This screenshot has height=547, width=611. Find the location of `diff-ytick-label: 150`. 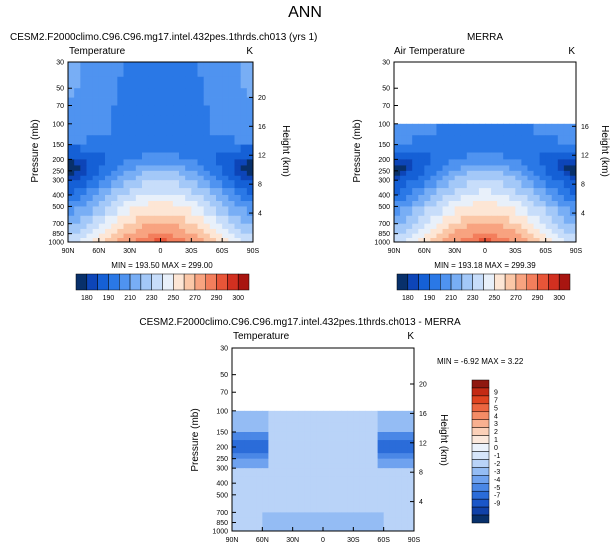

diff-ytick-label: 150 is located at coordinates (222, 432).